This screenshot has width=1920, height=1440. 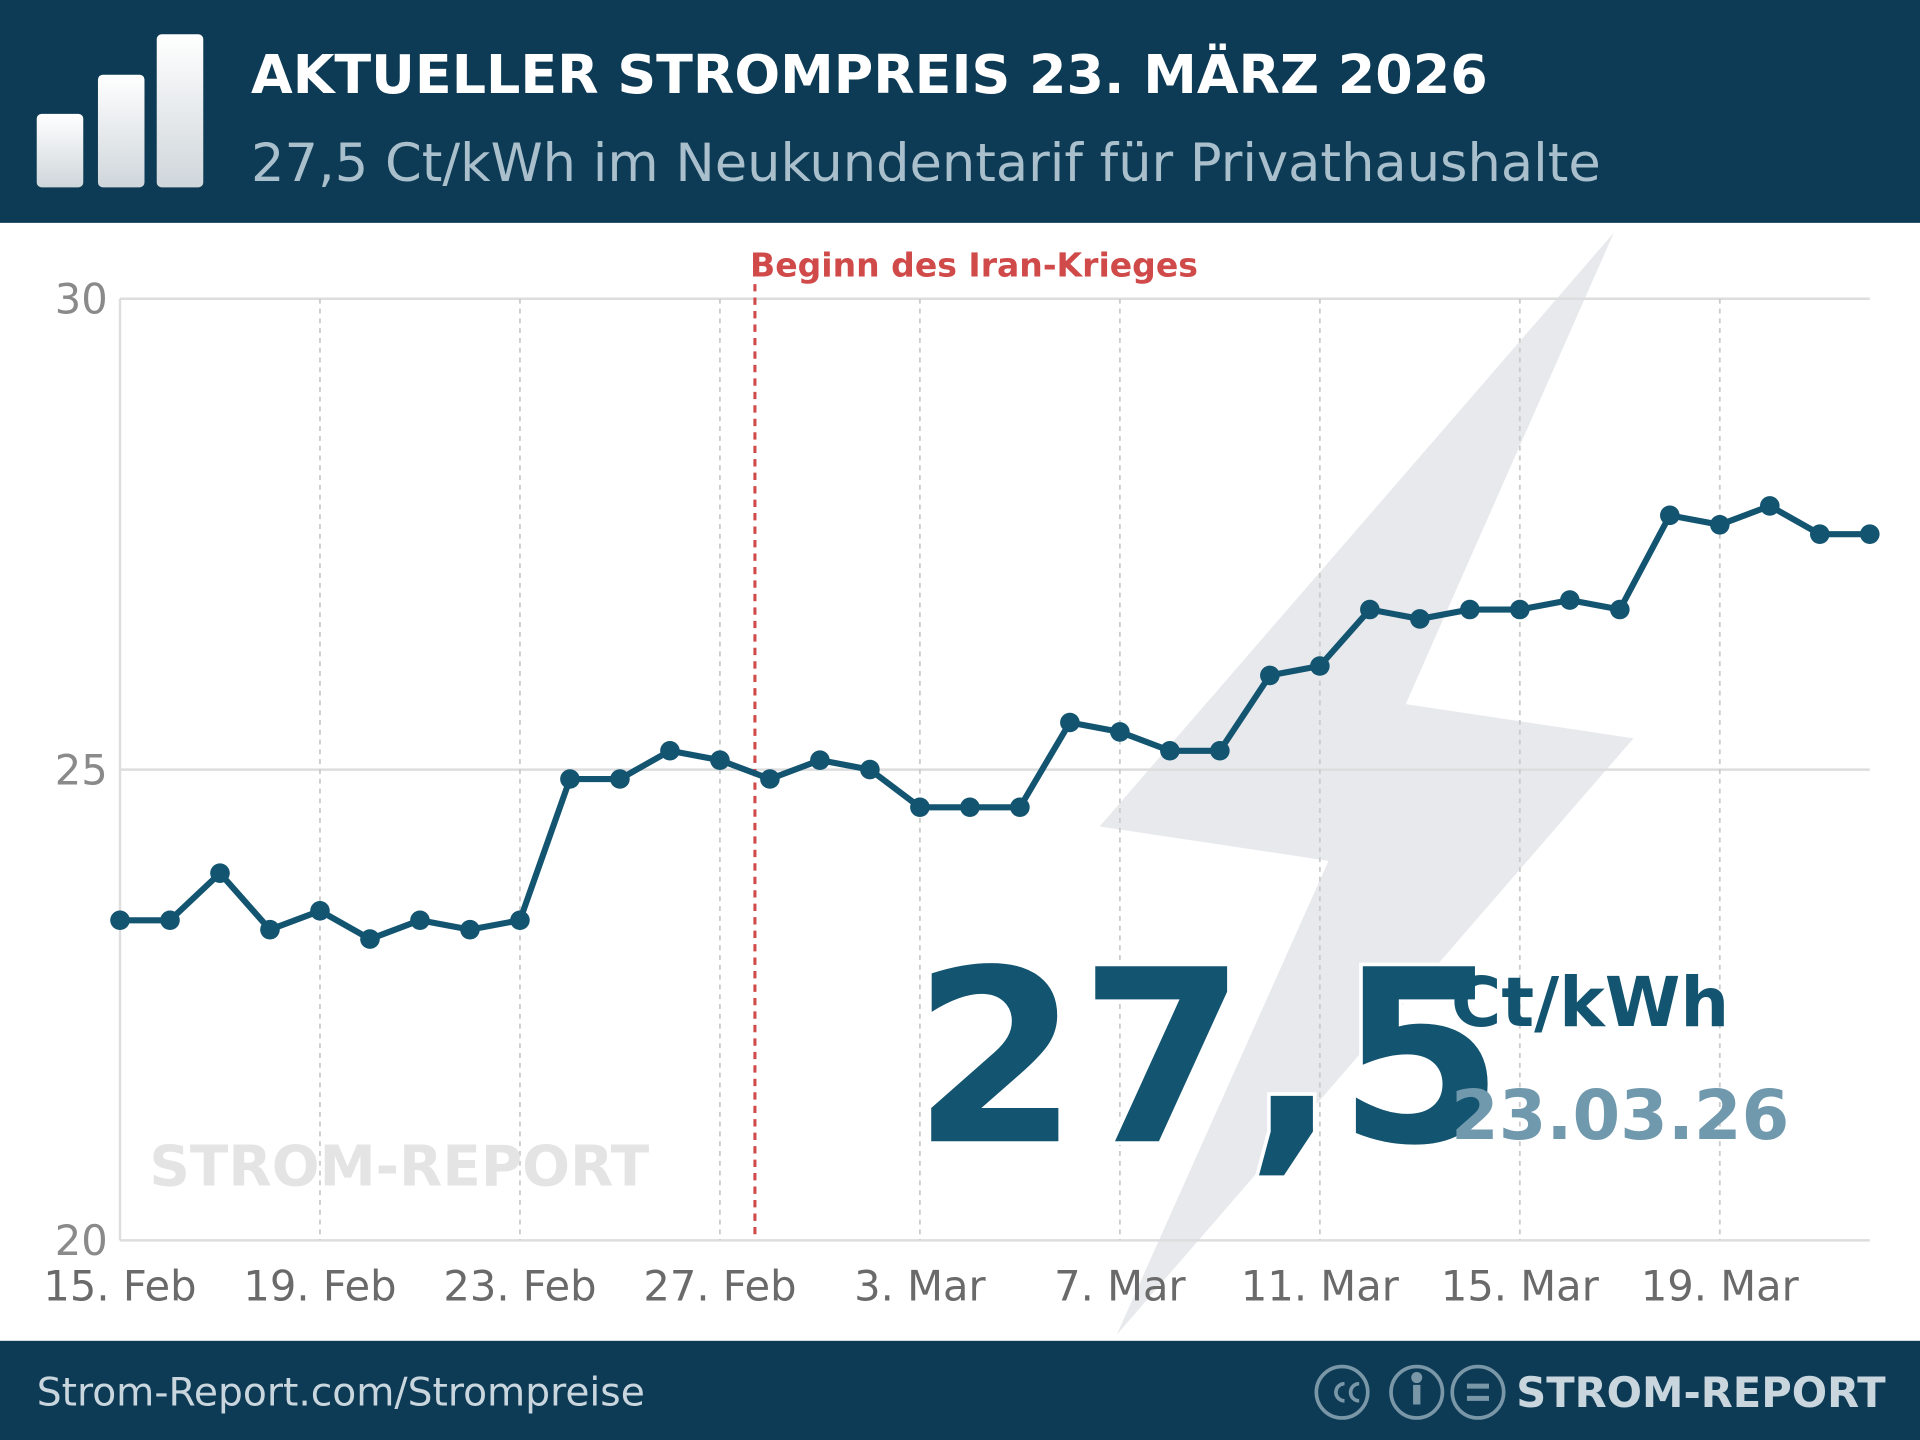 What do you see at coordinates (1720, 1285) in the screenshot?
I see `x-tick-label: 19. Mar` at bounding box center [1720, 1285].